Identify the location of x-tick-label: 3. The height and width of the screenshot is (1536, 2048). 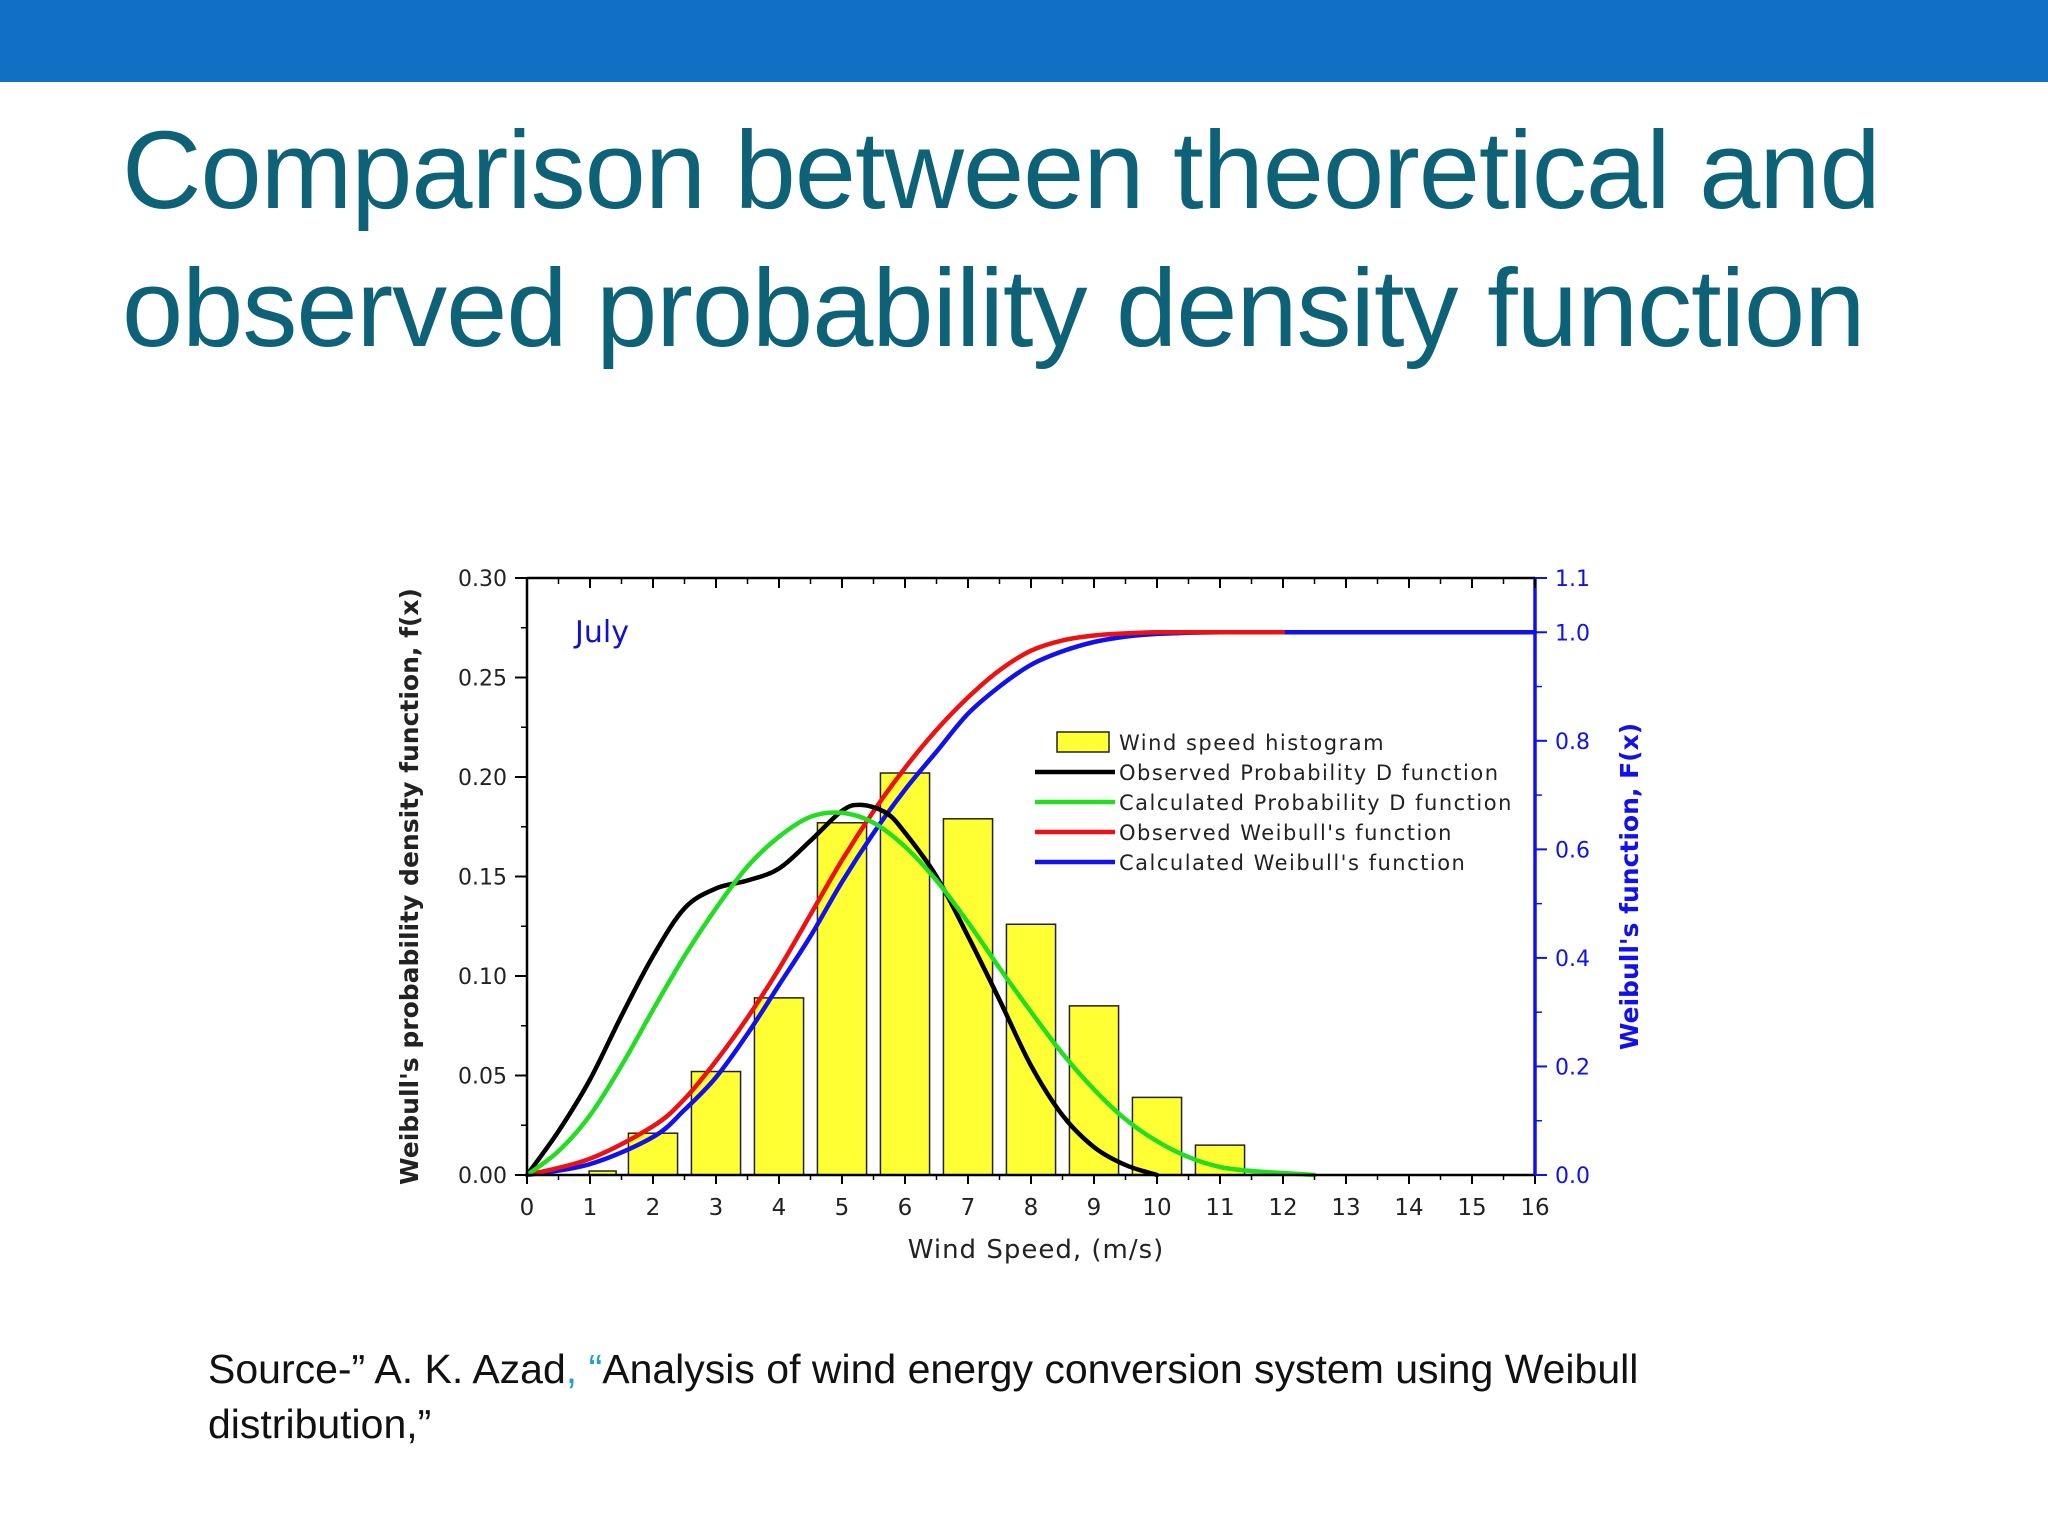
(716, 1208).